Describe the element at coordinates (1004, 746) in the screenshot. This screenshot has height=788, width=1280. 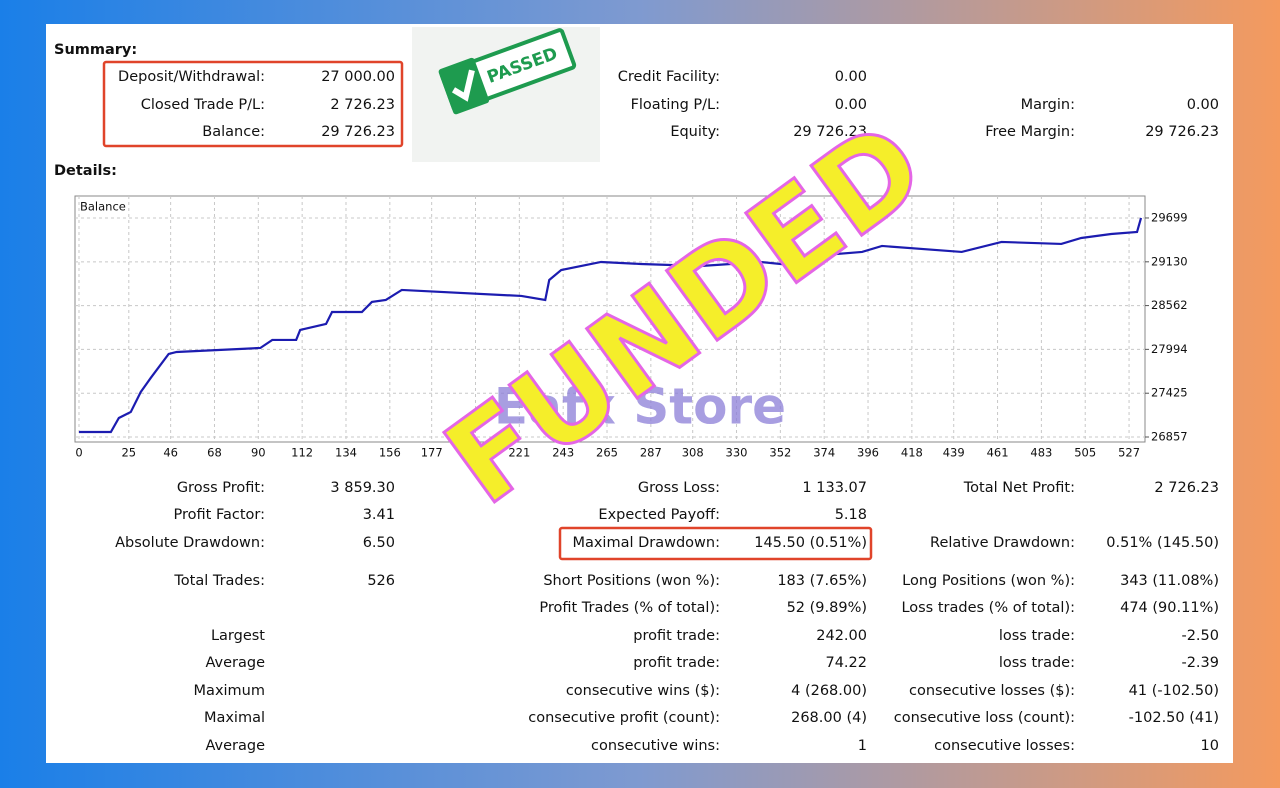
I see `stat-label: consecutive losses:` at that location.